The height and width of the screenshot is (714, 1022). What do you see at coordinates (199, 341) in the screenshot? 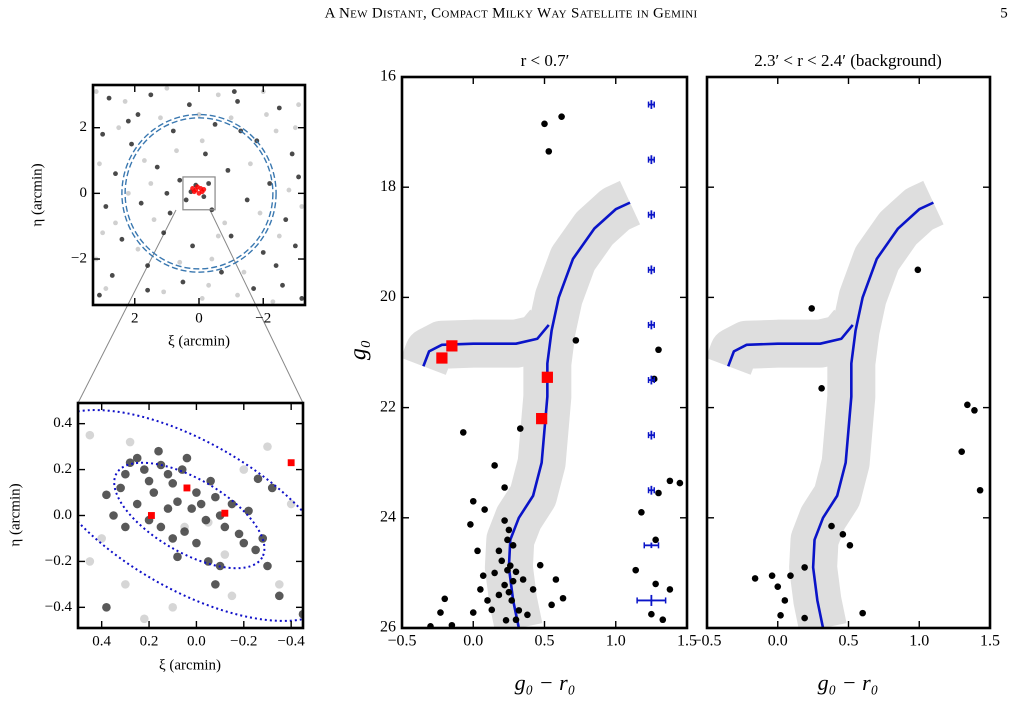
I see `x-axis-label: ξ (arcmin)` at bounding box center [199, 341].